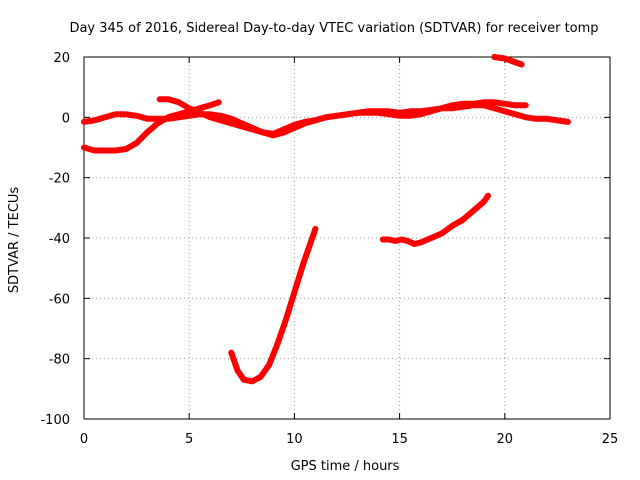 The image size is (640, 480). I want to click on x-tick-label: 20, so click(505, 439).